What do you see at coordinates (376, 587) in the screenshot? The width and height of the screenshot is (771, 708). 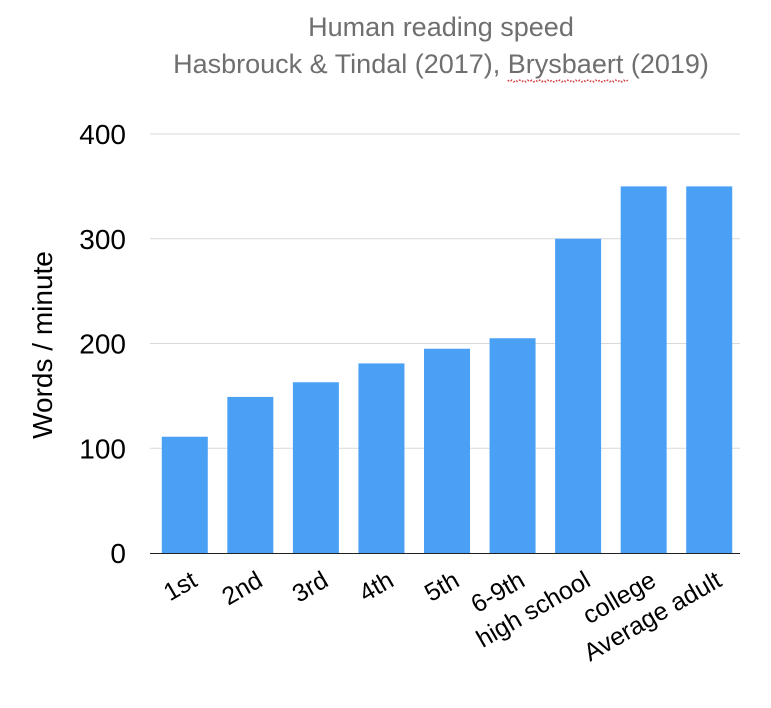 I see `x-tick-label: 4th` at bounding box center [376, 587].